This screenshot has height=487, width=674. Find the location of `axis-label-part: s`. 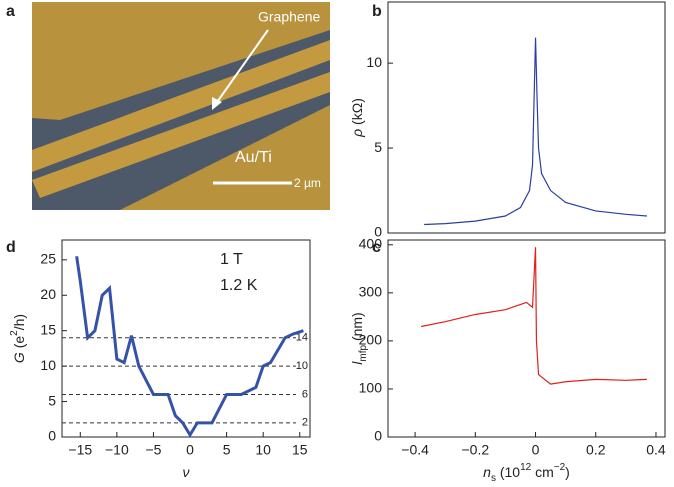

axis-label-part: s is located at coordinates (493, 478).